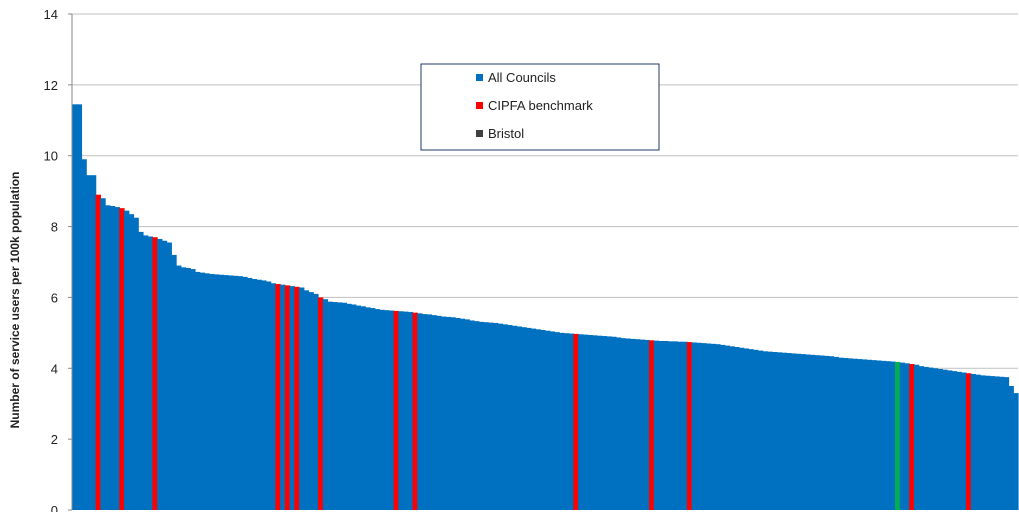 The height and width of the screenshot is (512, 1019). I want to click on y-tick-label: 14, so click(51, 14).